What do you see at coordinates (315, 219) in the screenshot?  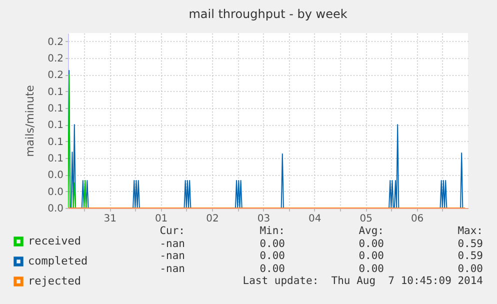 I see `x-tick-label: 04` at bounding box center [315, 219].